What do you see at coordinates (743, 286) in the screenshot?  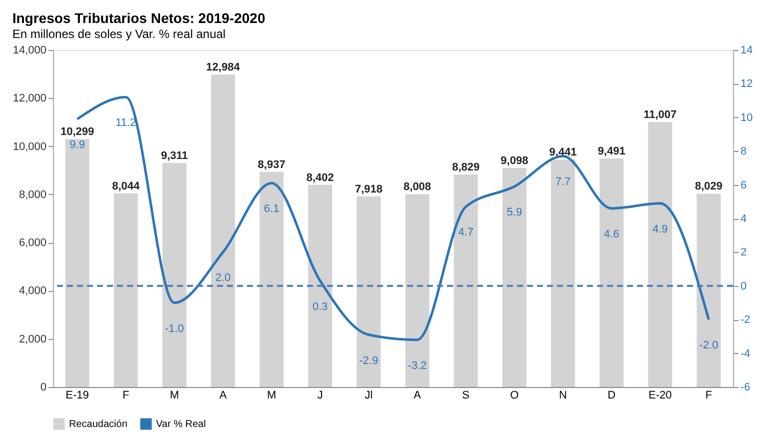 I see `y2-tick-label: 0` at bounding box center [743, 286].